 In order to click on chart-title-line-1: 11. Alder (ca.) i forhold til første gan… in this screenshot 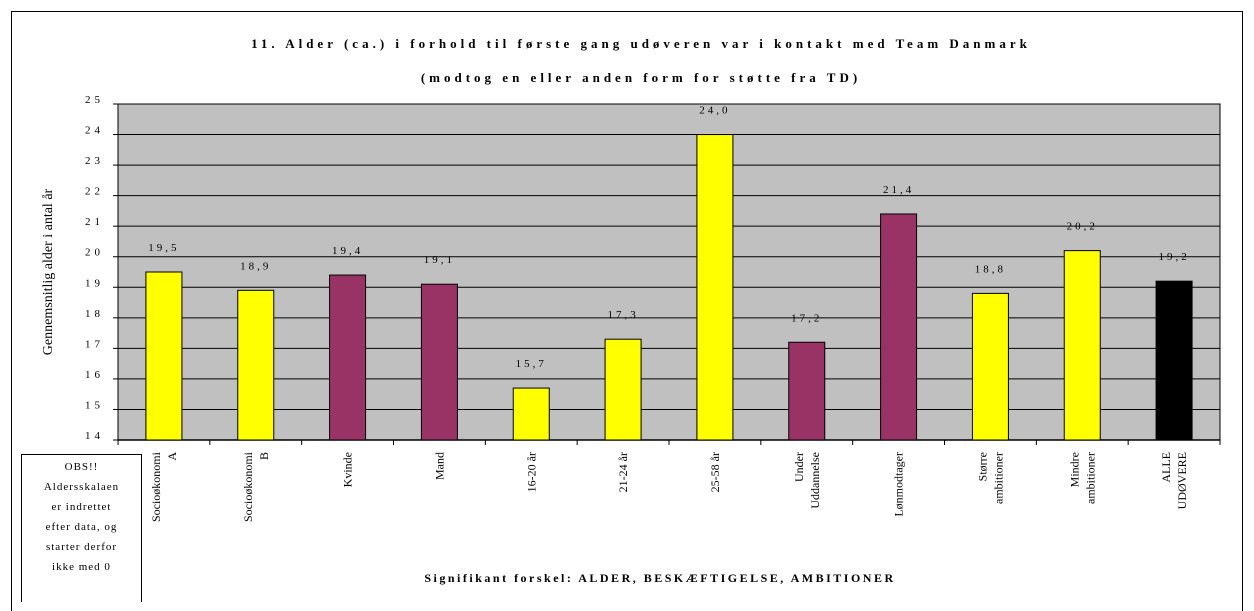, I will do `click(641, 43)`.